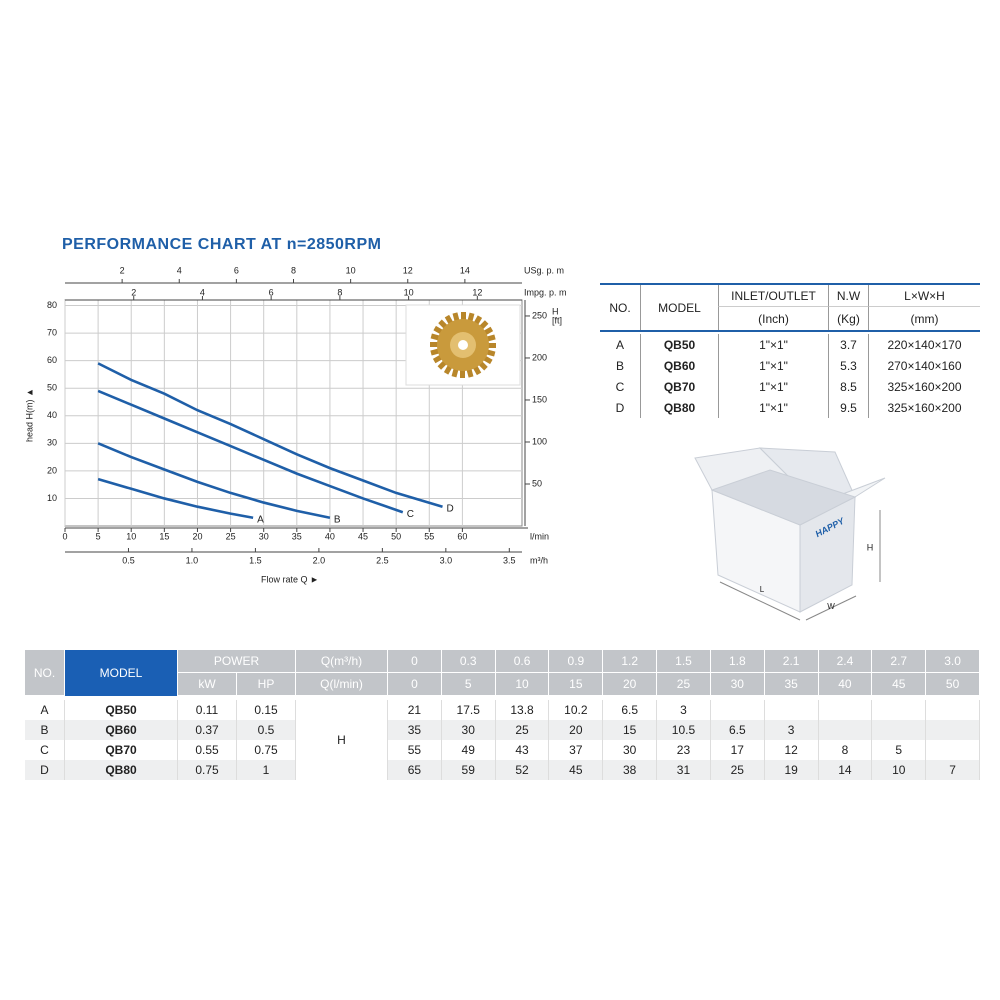 This screenshot has width=1000, height=1000. What do you see at coordinates (537, 483) in the screenshot?
I see `y2-tick-label: 50` at bounding box center [537, 483].